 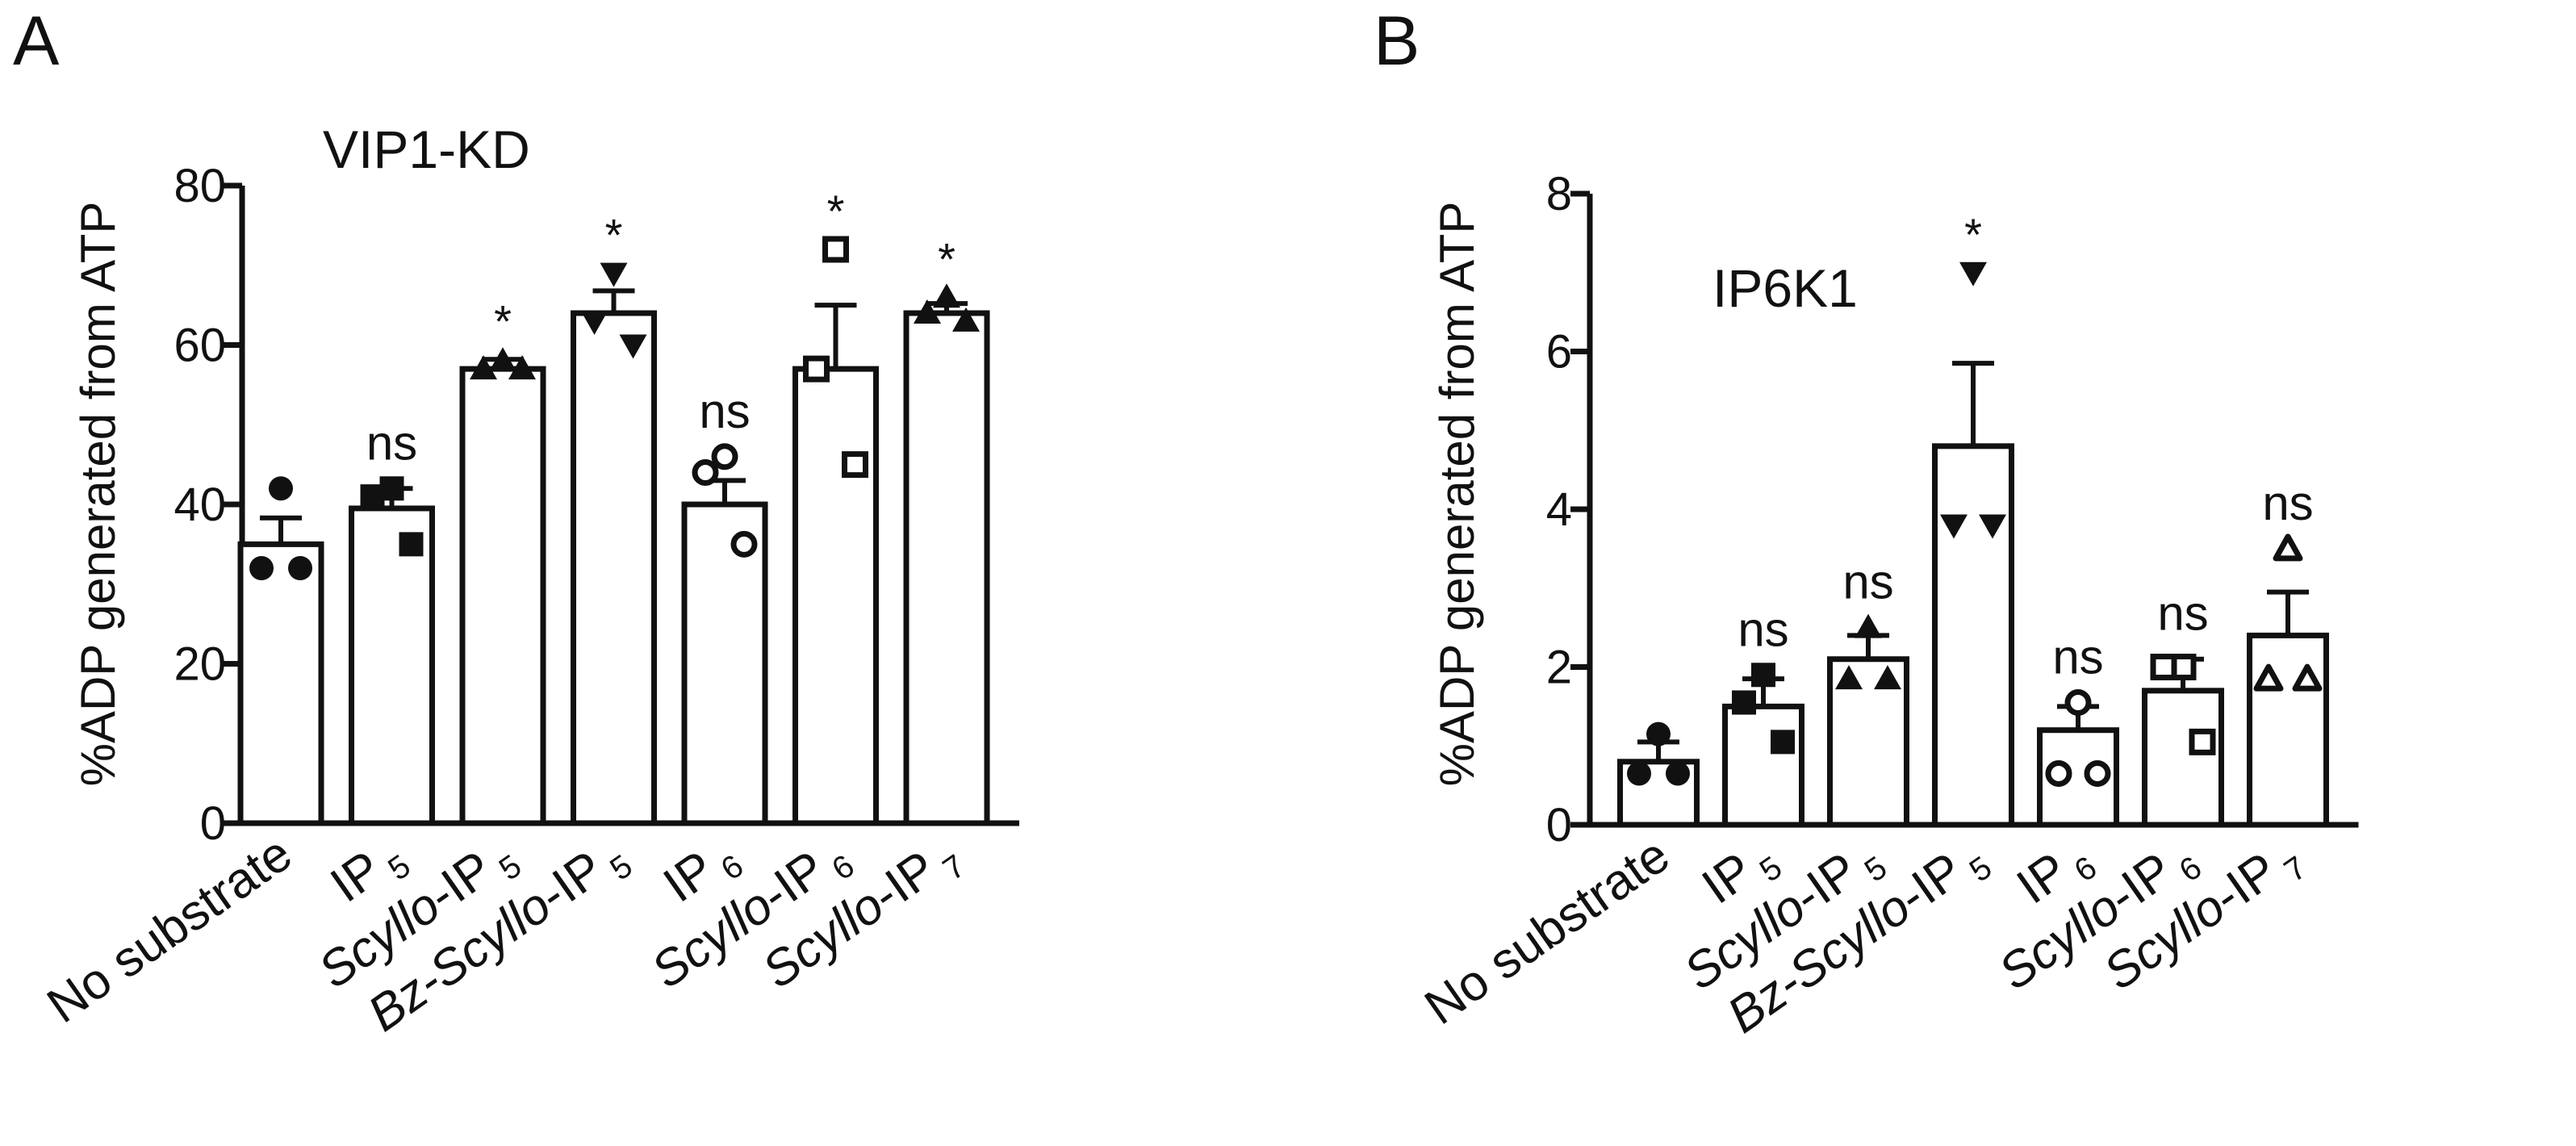 I want to click on panel-letter: B, so click(x=1397, y=41).